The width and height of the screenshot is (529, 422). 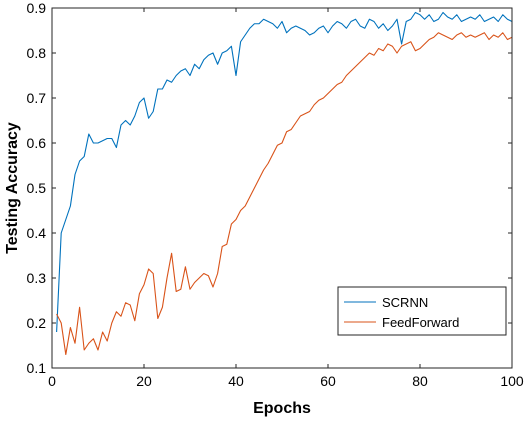 What do you see at coordinates (37, 143) in the screenshot?
I see `y-tick-label: 0.6` at bounding box center [37, 143].